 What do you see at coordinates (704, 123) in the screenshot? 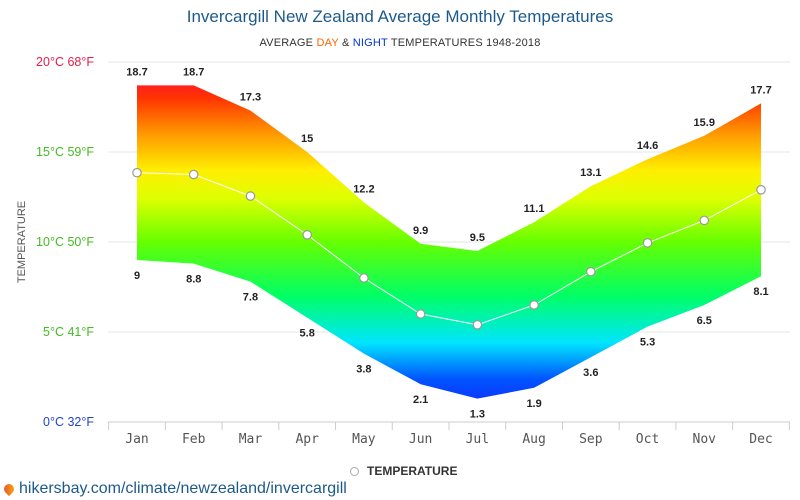
I see `high-temp-label: 15.9` at bounding box center [704, 123].